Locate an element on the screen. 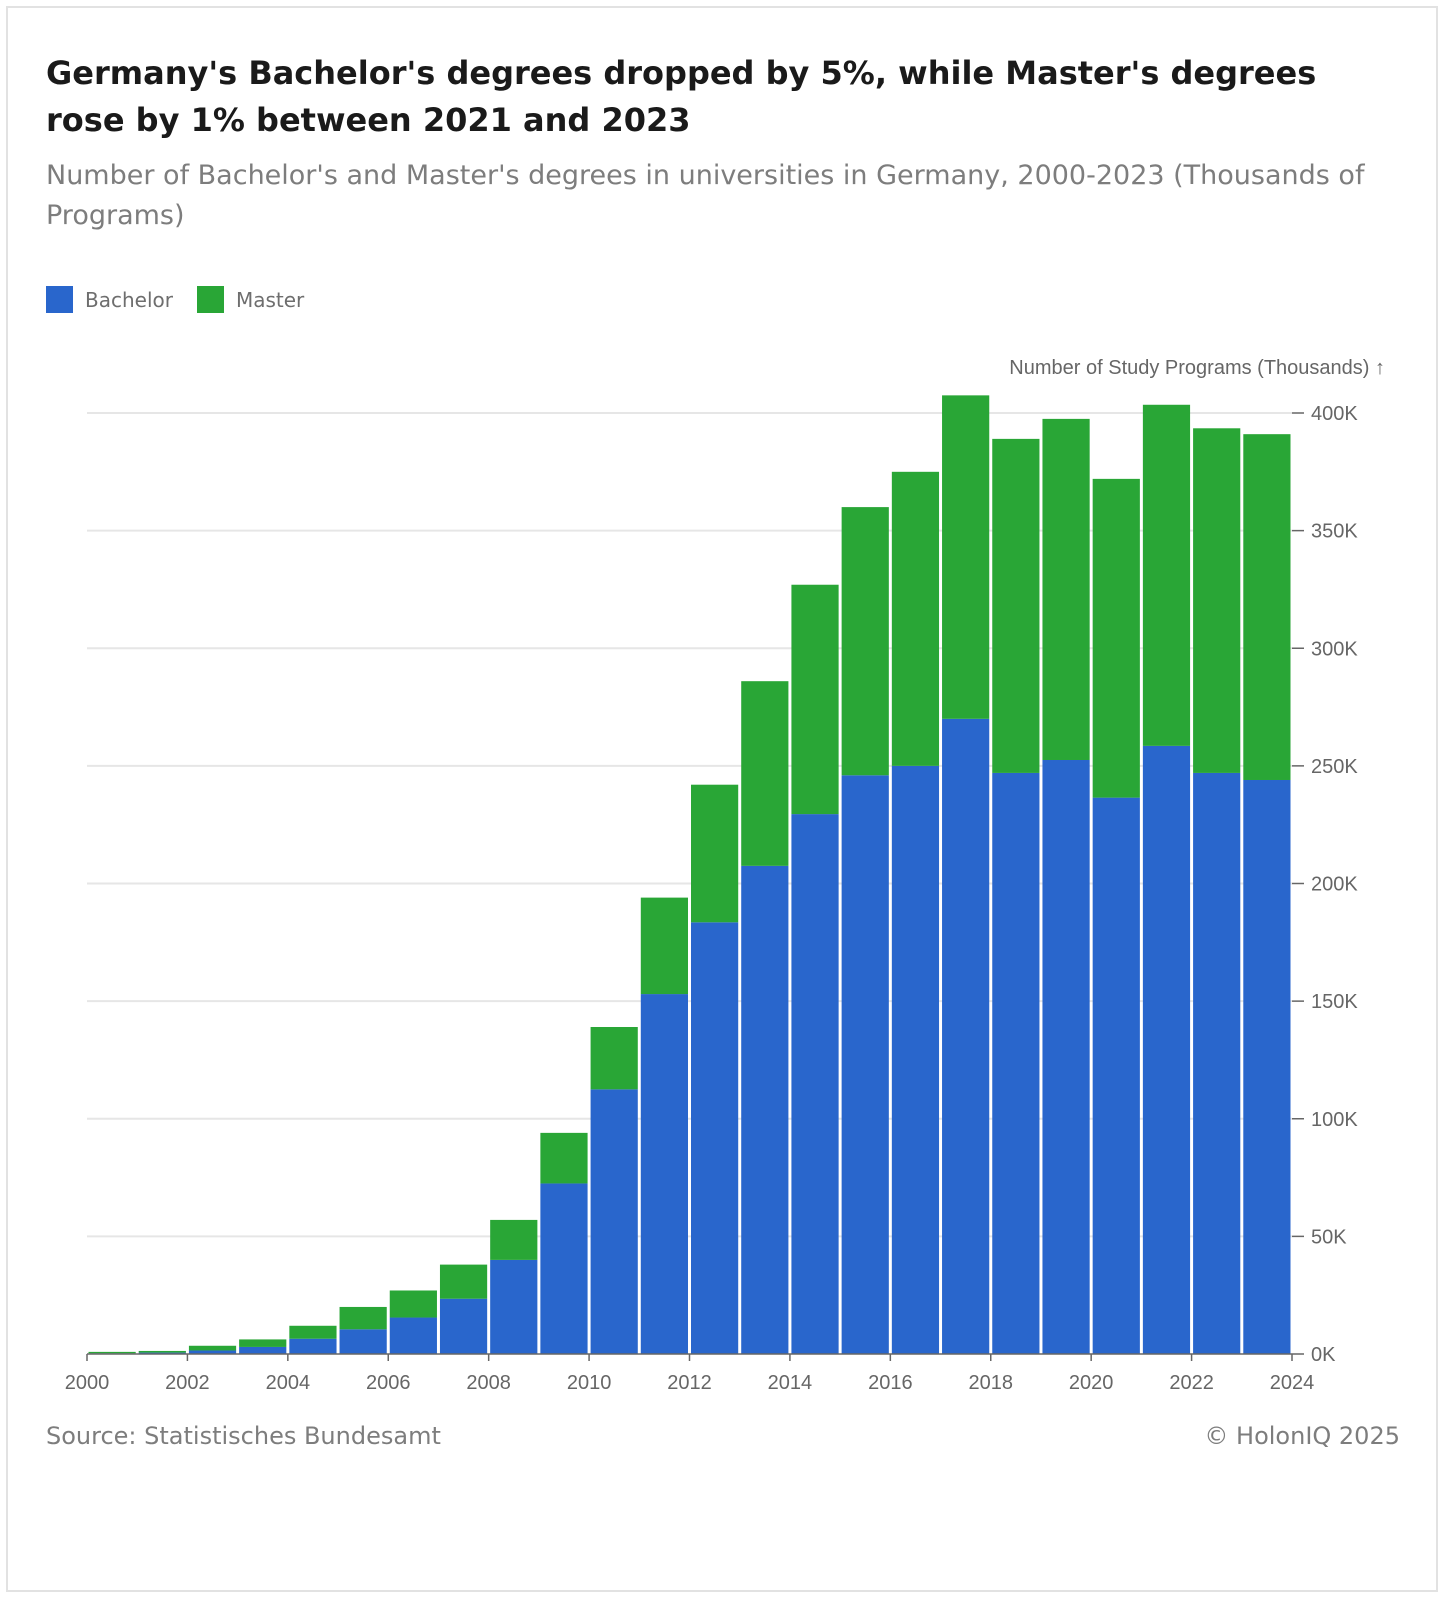 Image resolution: width=1446 pixels, height=1600 pixels. legend-item-master: Master is located at coordinates (250, 299).